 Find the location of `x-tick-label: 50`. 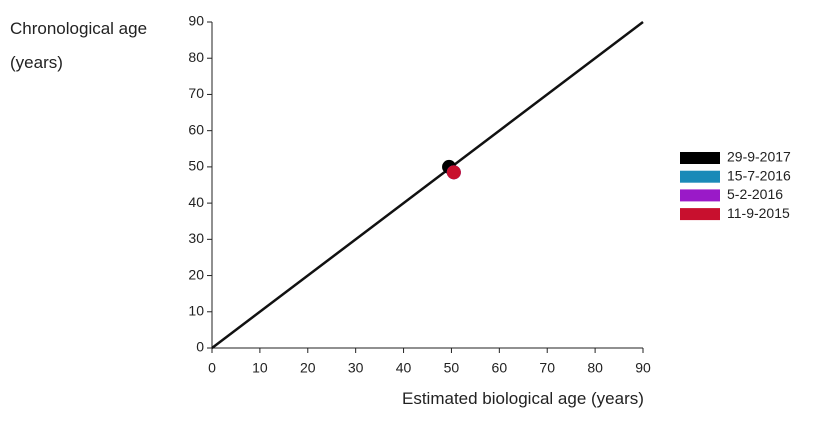

x-tick-label: 50 is located at coordinates (452, 368).